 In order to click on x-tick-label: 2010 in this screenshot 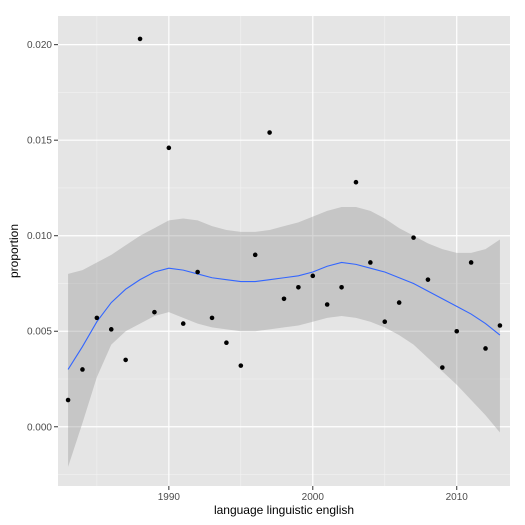, I will do `click(457, 497)`.